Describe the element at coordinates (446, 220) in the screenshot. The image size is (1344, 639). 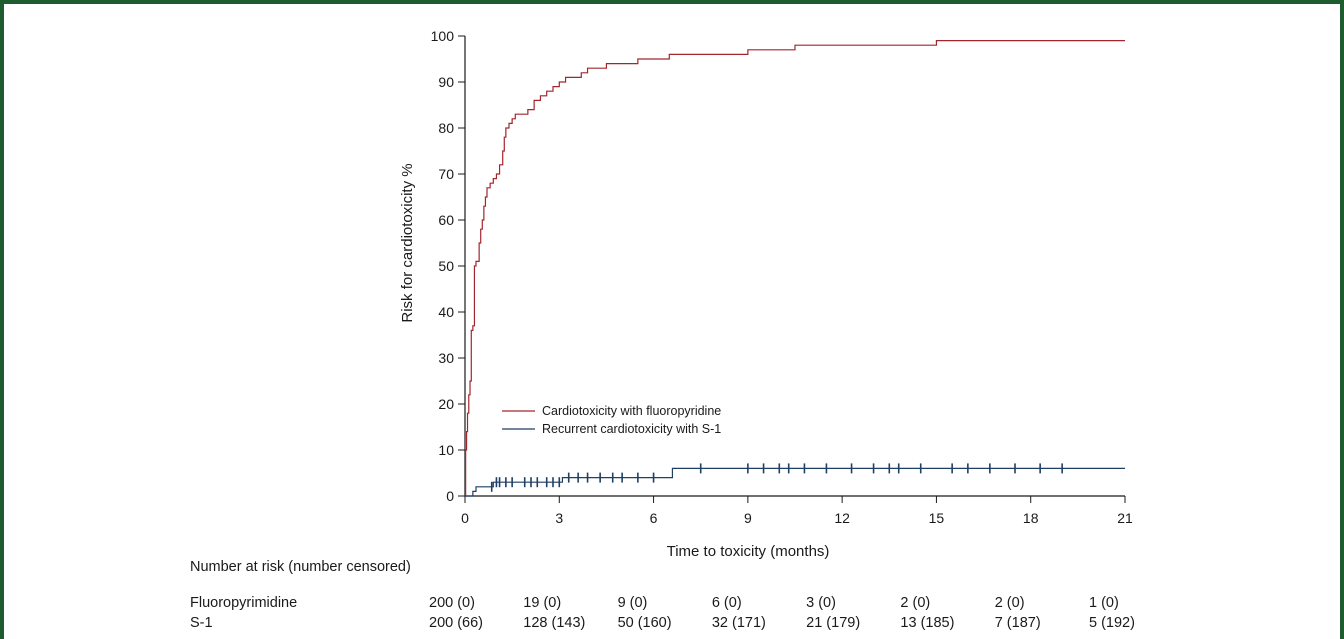
I see `y-tick-label: 60` at that location.